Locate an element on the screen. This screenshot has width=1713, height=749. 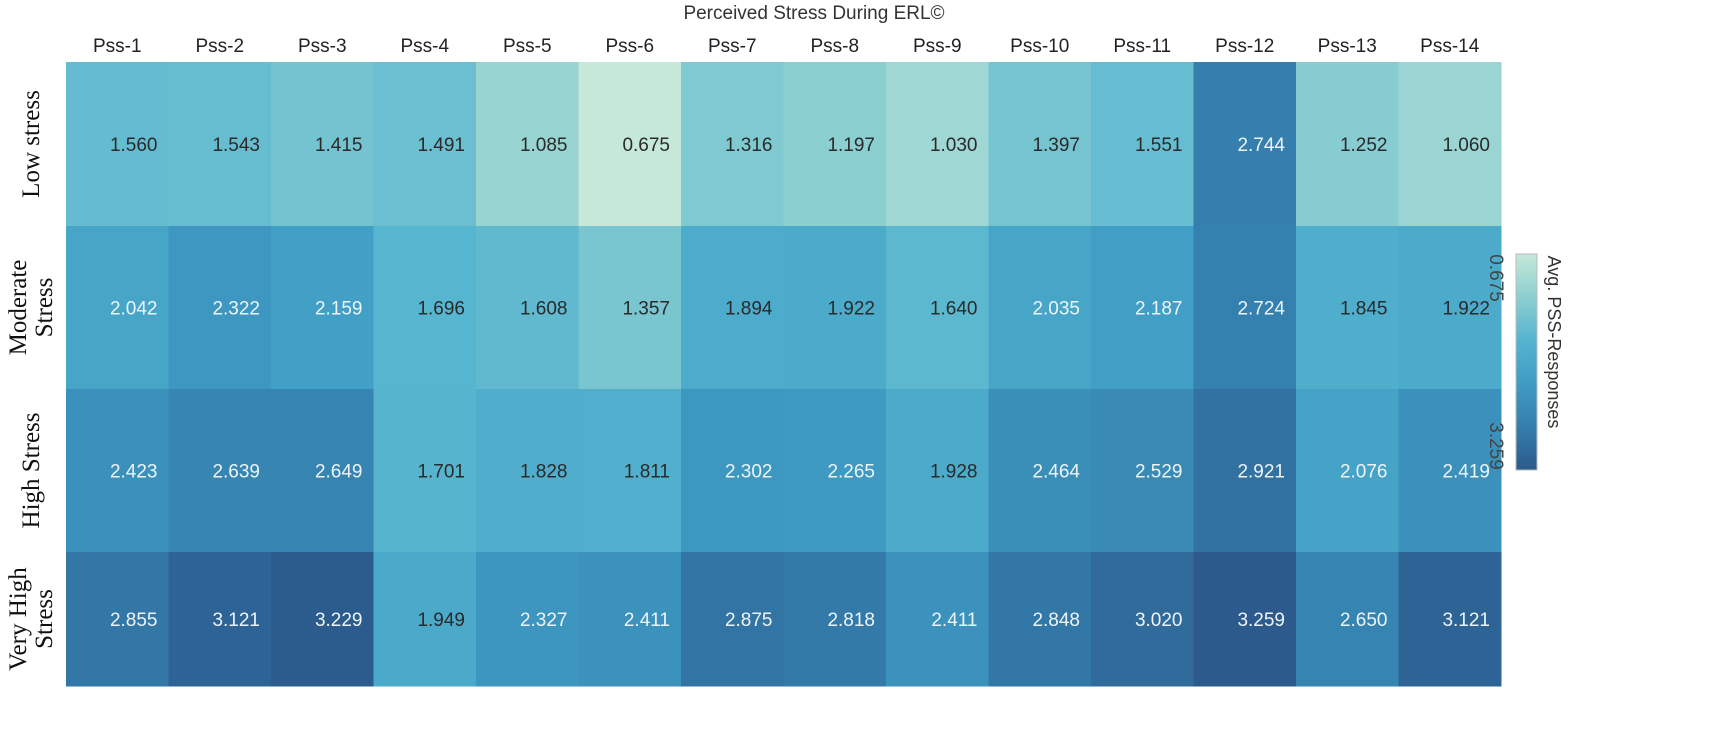
row-label-line: Very High is located at coordinates (18, 619).